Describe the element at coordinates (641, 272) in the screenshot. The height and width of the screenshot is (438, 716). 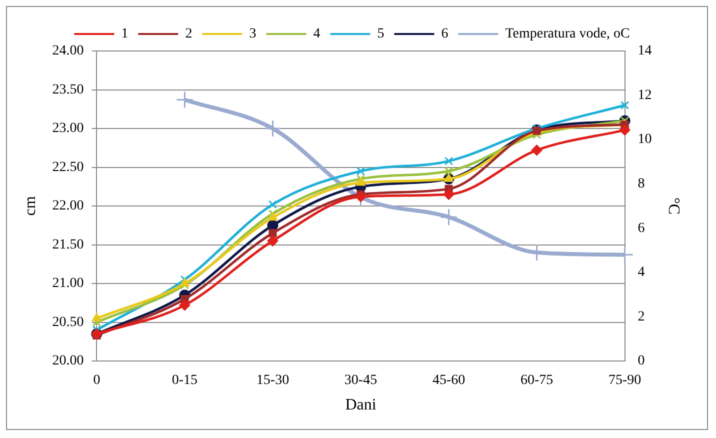
I see `y2-tick-label: 4` at that location.